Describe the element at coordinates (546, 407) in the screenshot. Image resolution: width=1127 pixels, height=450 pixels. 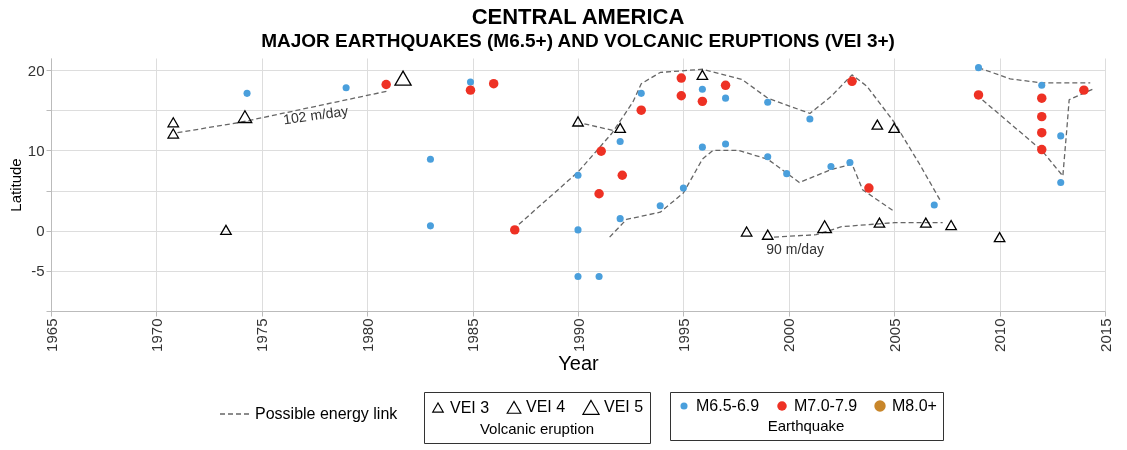
I see `legend-label: VEI 4` at that location.